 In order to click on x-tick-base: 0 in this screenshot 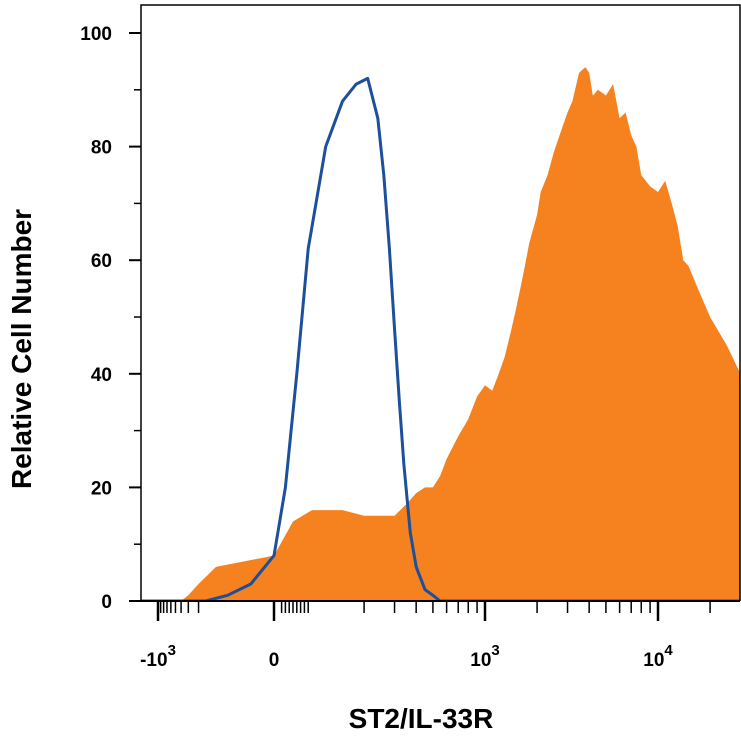, I will do `click(274, 660)`.